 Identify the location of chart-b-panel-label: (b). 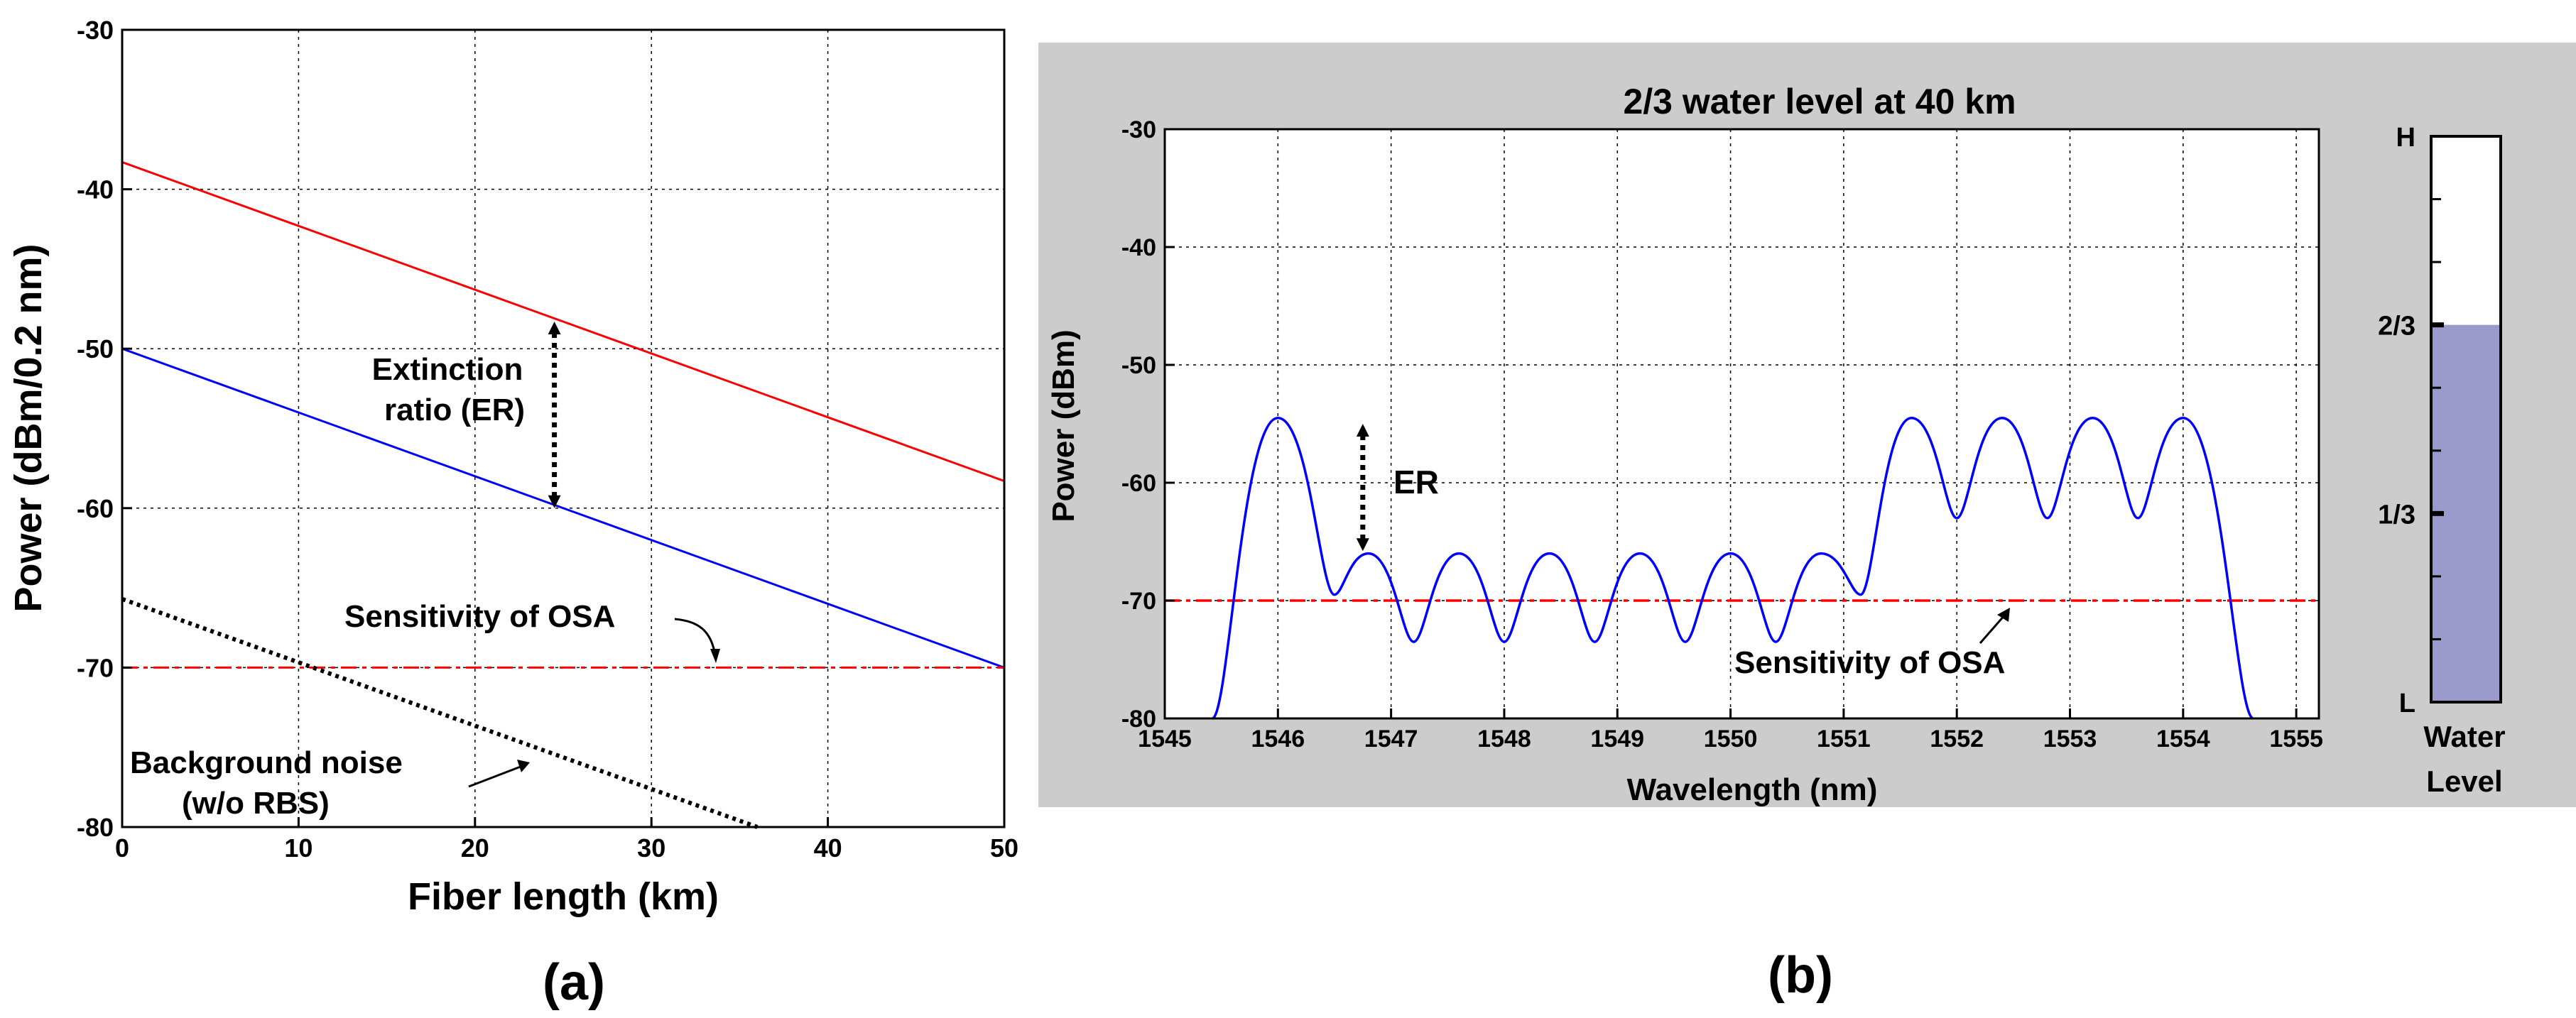
(1800, 975).